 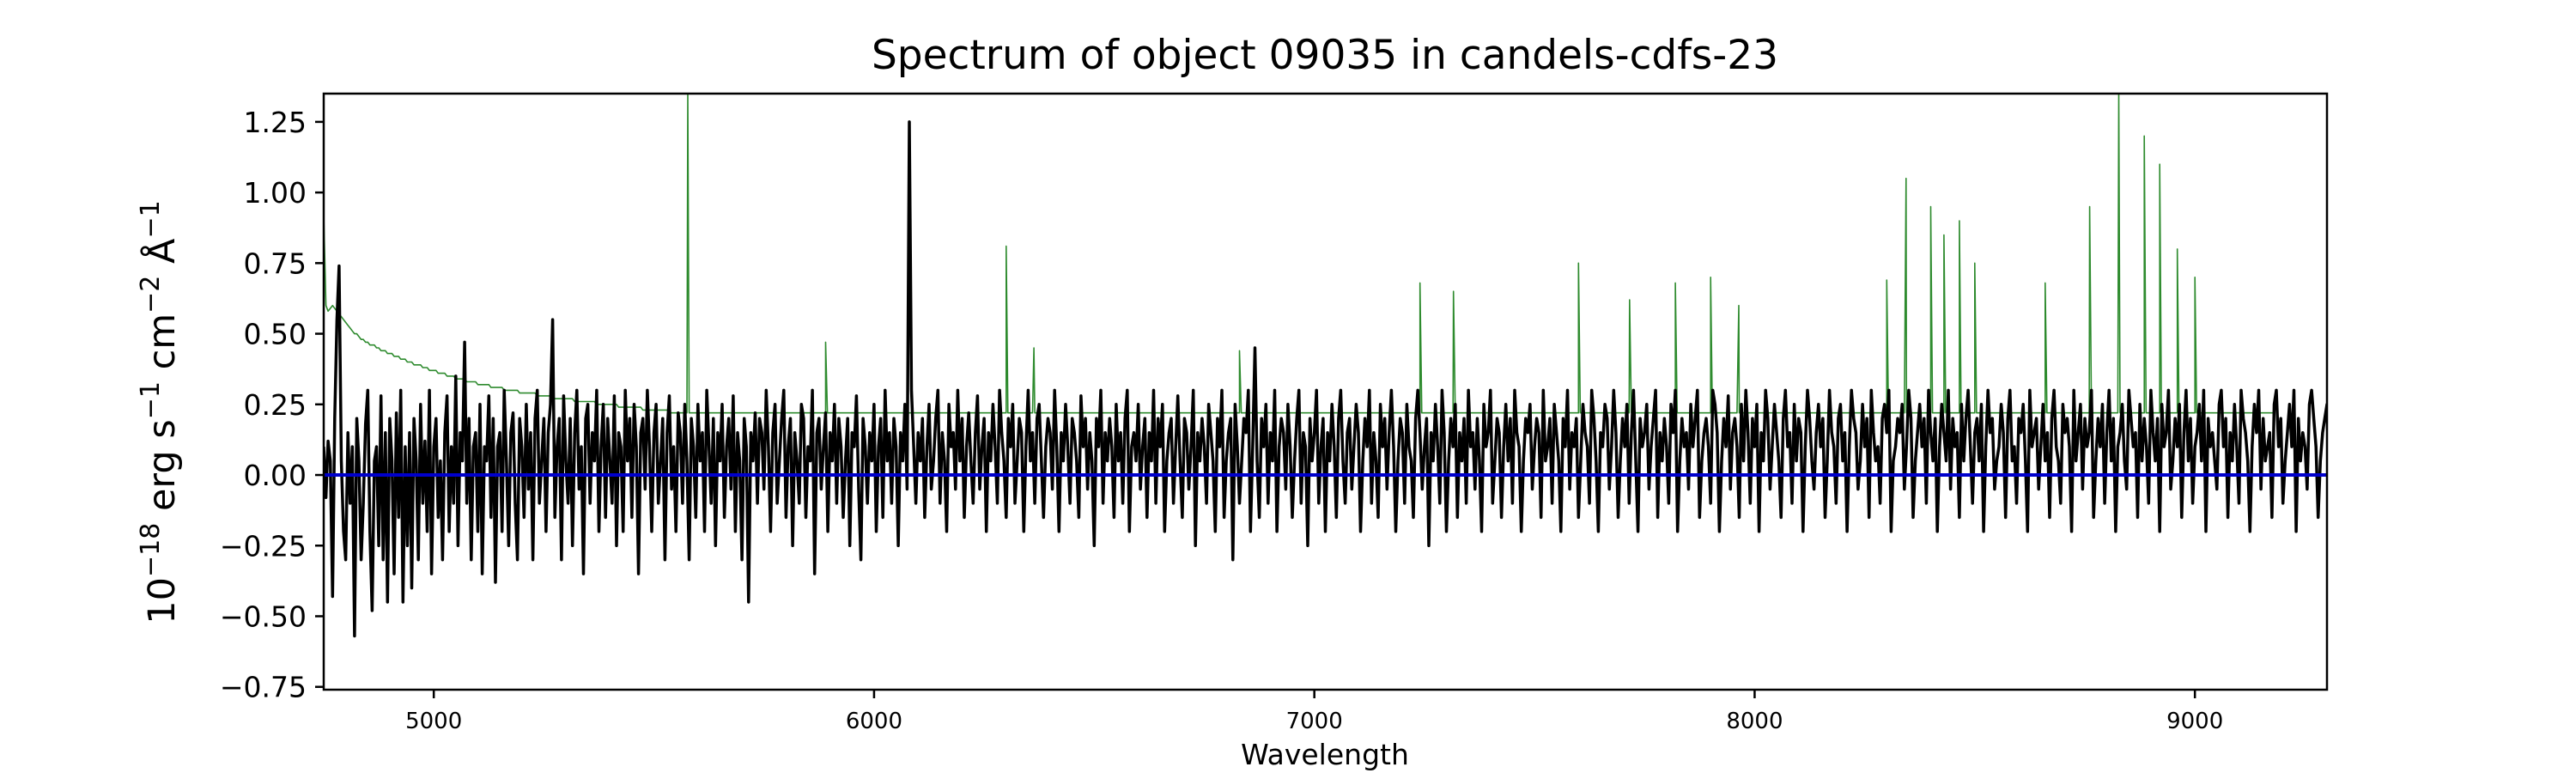 What do you see at coordinates (1325, 754) in the screenshot?
I see `x-axis-label: Wavelength` at bounding box center [1325, 754].